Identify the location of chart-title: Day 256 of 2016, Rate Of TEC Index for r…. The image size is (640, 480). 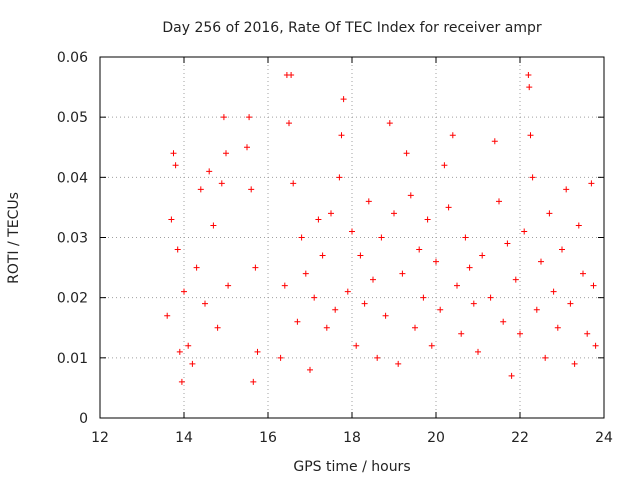
(351, 28).